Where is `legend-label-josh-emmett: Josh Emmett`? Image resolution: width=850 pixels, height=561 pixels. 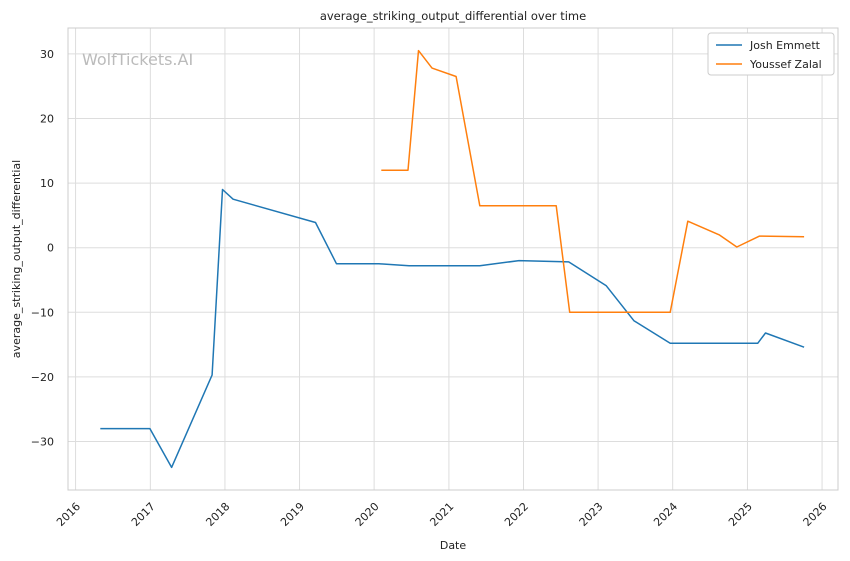 legend-label-josh-emmett: Josh Emmett is located at coordinates (785, 45).